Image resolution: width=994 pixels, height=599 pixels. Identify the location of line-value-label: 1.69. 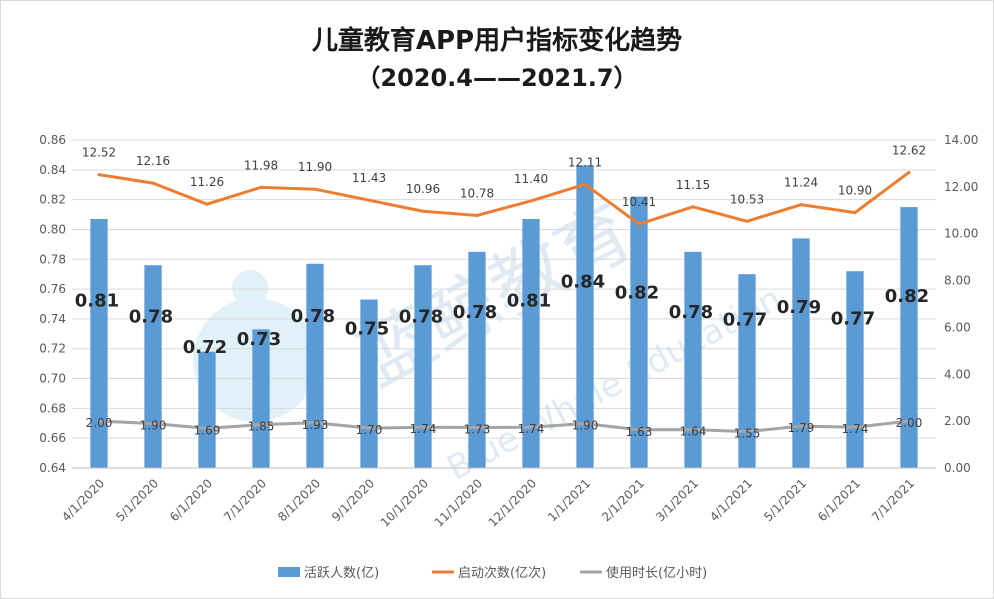
(207, 430).